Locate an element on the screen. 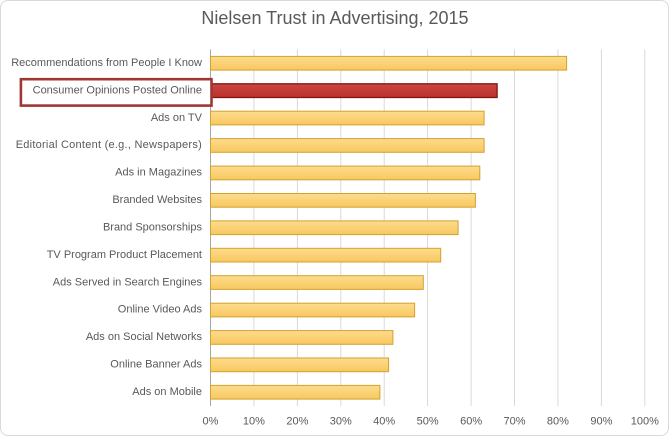  svg-text: Ads on Mobile is located at coordinates (167, 392).